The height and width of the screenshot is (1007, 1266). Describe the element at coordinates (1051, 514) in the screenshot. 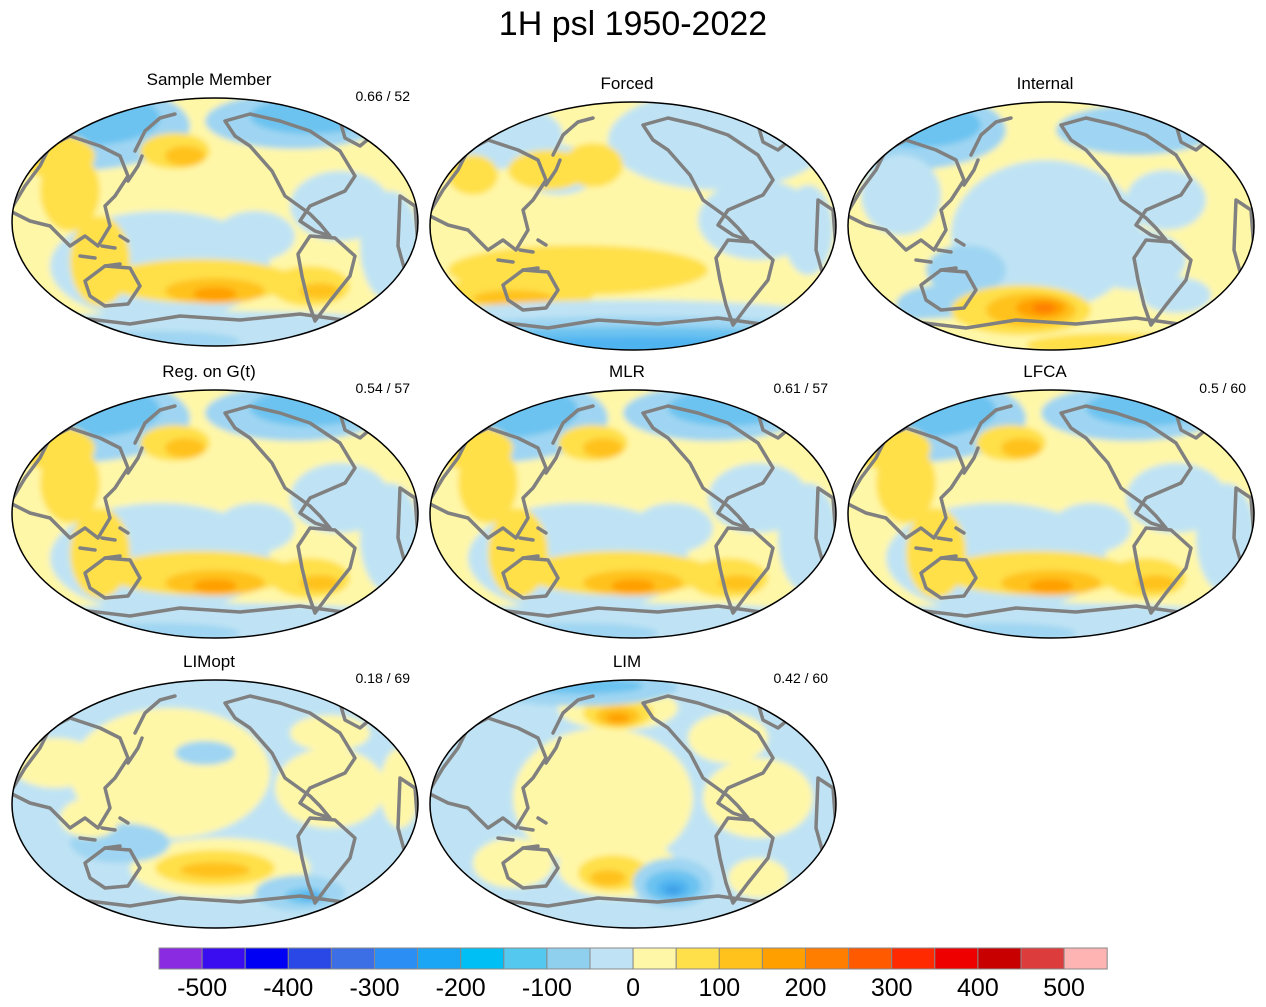

I see `map-lfca` at that location.